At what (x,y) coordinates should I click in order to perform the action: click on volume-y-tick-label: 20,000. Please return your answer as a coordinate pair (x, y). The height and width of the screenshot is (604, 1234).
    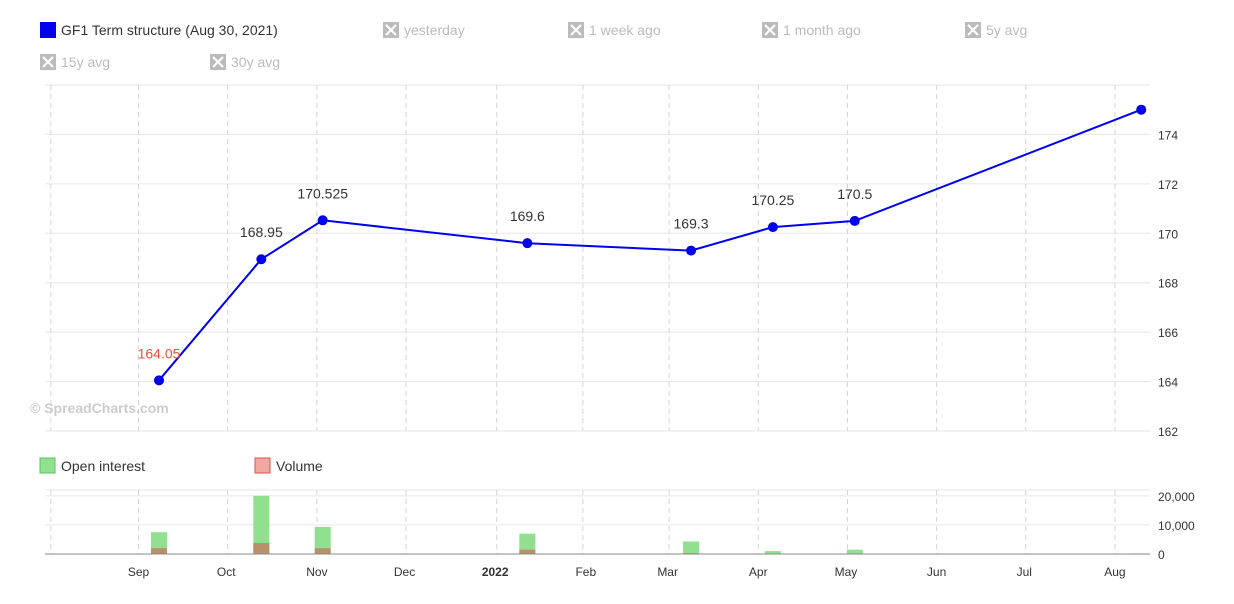
    Looking at the image, I should click on (1176, 497).